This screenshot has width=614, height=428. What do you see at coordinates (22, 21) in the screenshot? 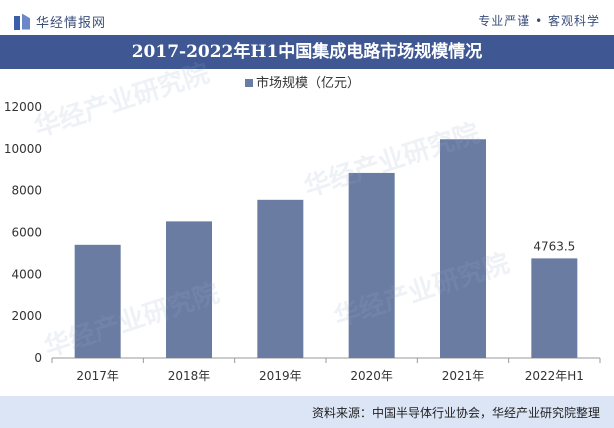
I see `logo-icon` at bounding box center [22, 21].